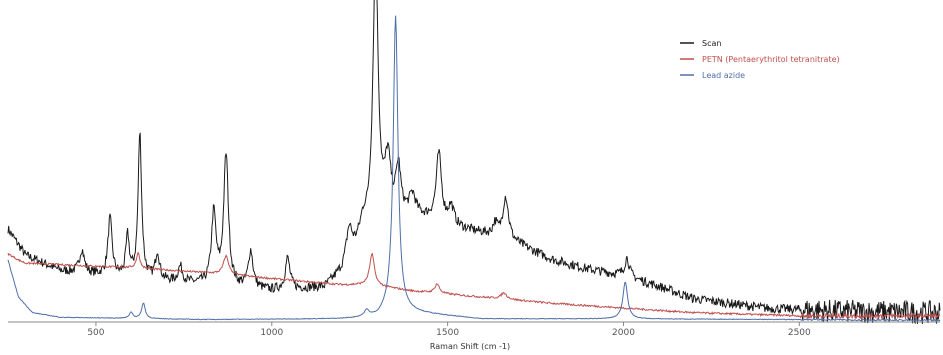 The image size is (943, 355). I want to click on x-tick-label: 1000, so click(271, 333).